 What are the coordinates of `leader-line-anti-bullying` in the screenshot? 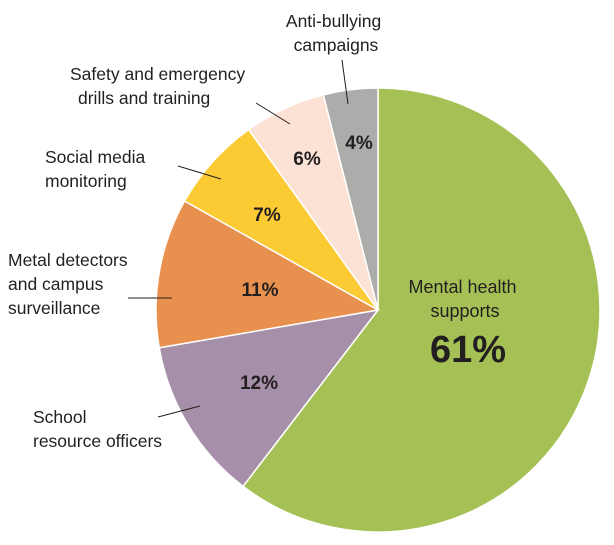 It's located at (345, 82).